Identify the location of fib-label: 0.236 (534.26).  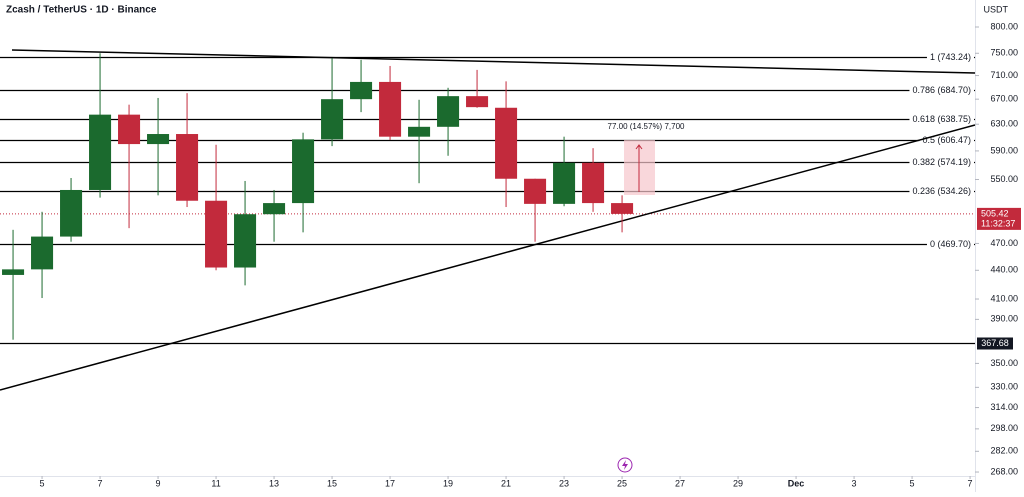
(941, 191).